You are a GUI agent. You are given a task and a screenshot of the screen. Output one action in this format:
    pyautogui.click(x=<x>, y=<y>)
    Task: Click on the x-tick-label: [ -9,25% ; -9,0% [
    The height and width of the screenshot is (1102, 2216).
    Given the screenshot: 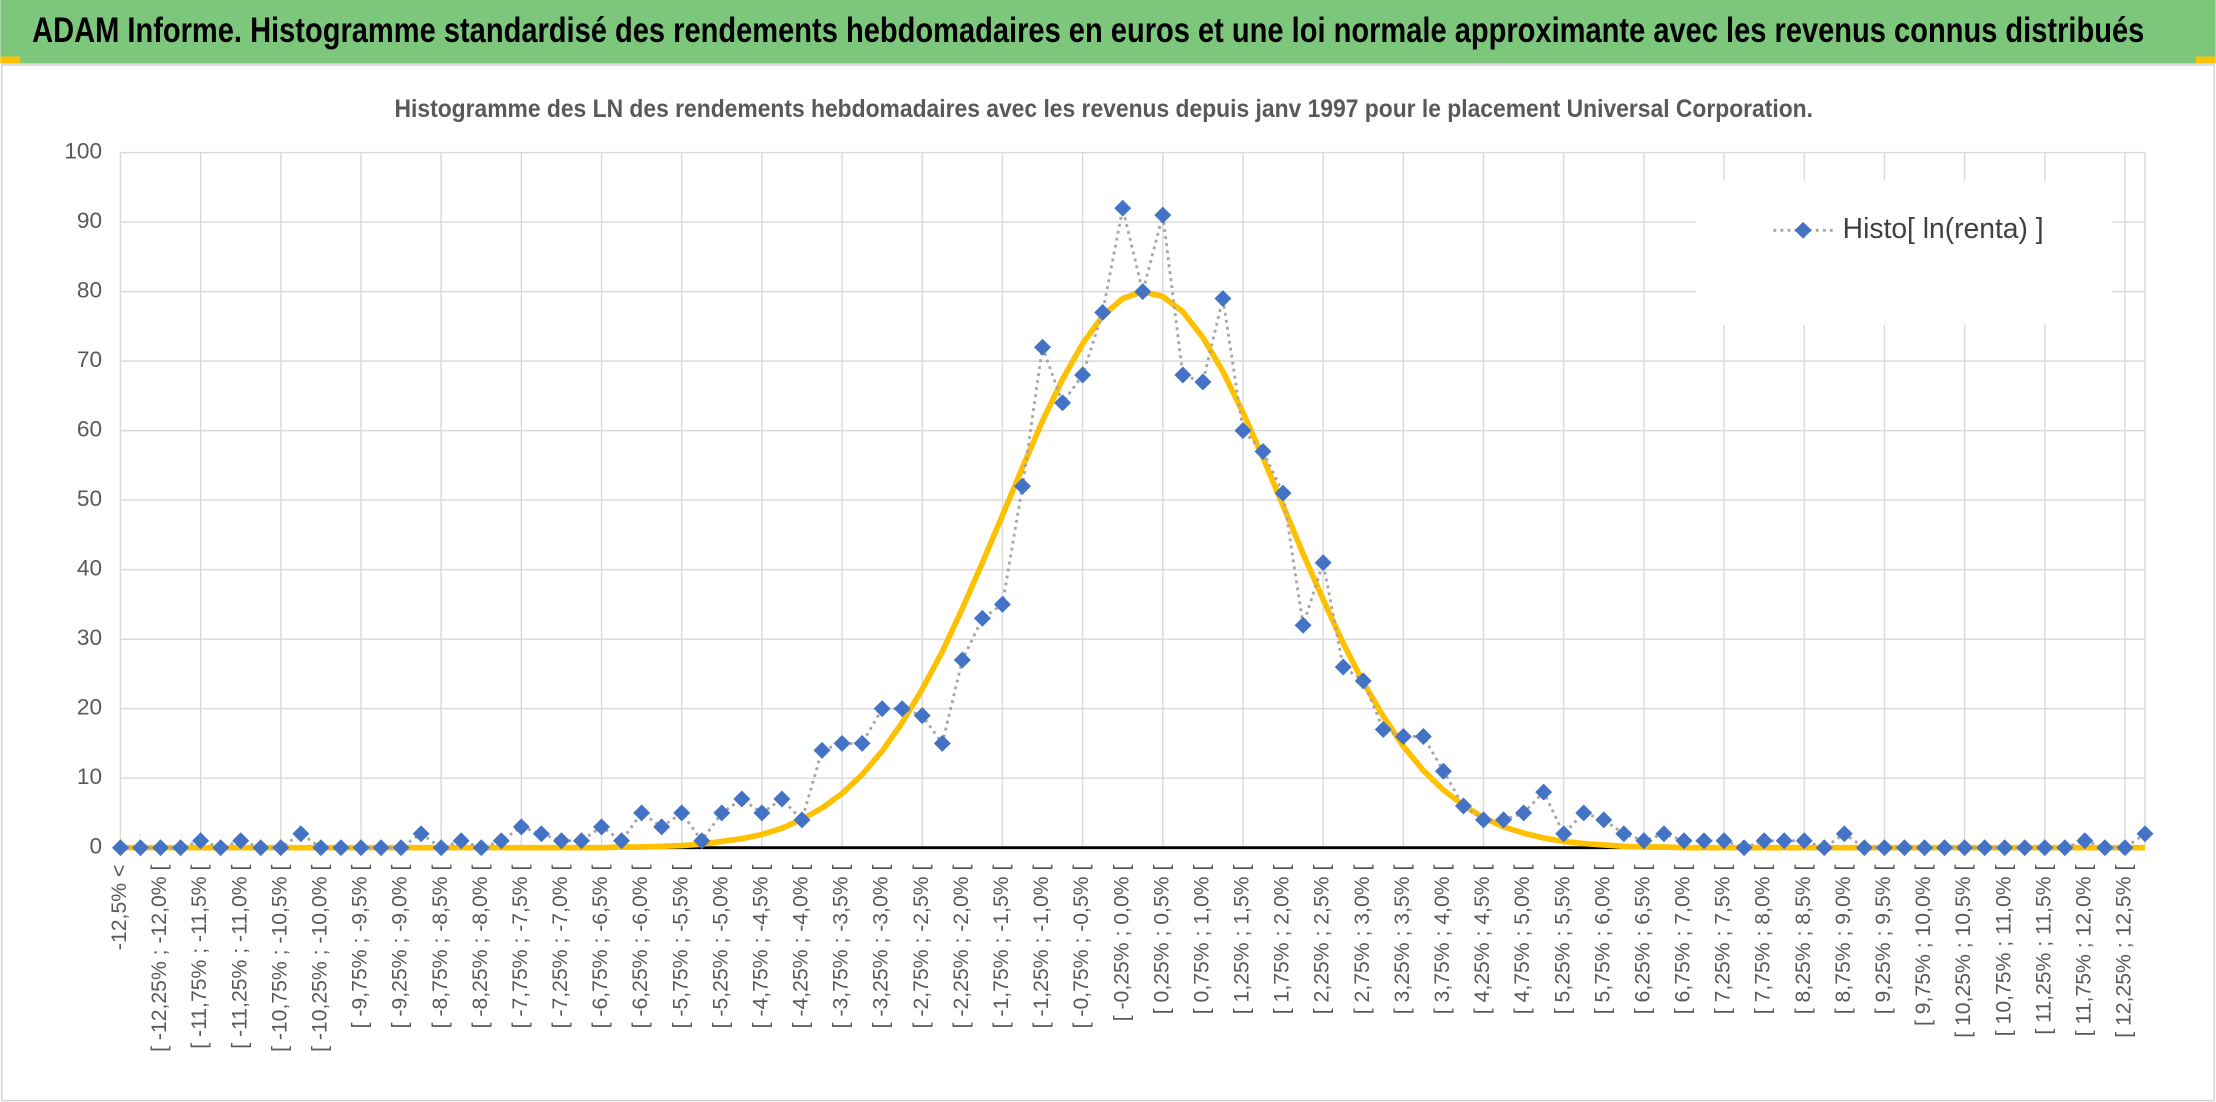 What is the action you would take?
    pyautogui.click(x=400, y=947)
    